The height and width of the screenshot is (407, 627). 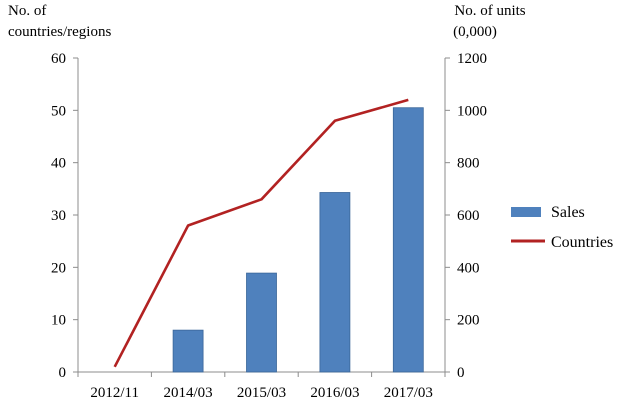 I want to click on y-left-tick-label: 30, so click(x=58, y=216).